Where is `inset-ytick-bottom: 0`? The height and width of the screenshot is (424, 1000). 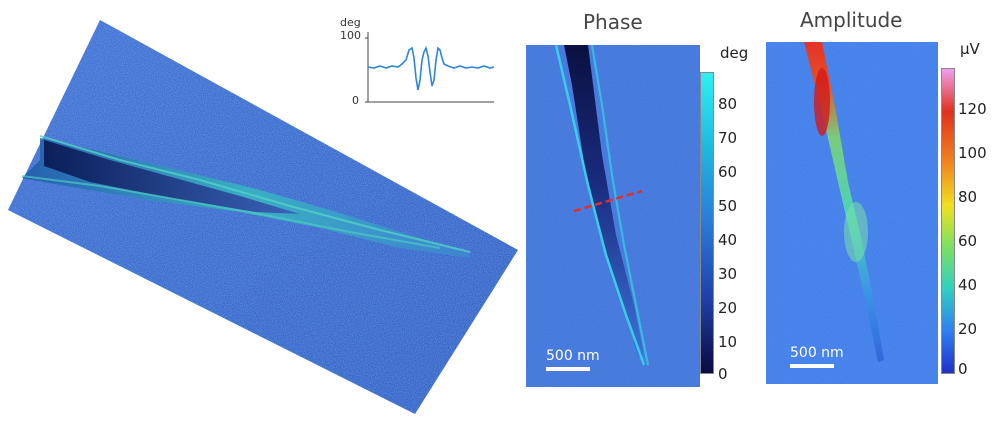
inset-ytick-bottom: 0 is located at coordinates (355, 100).